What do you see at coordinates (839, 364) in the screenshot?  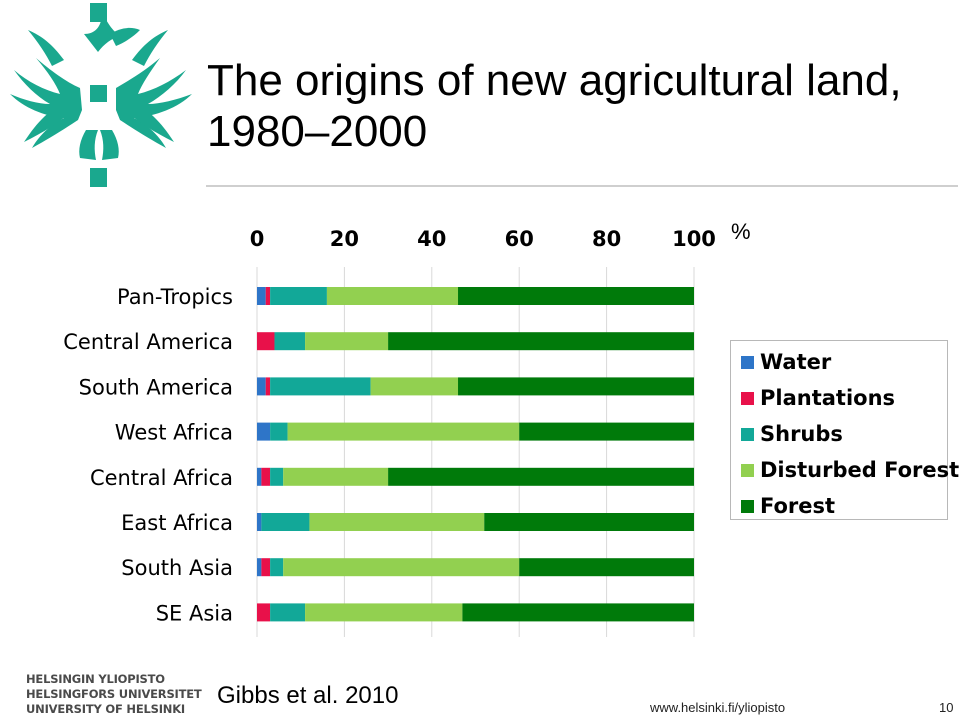 I see `legend-item: Water` at bounding box center [839, 364].